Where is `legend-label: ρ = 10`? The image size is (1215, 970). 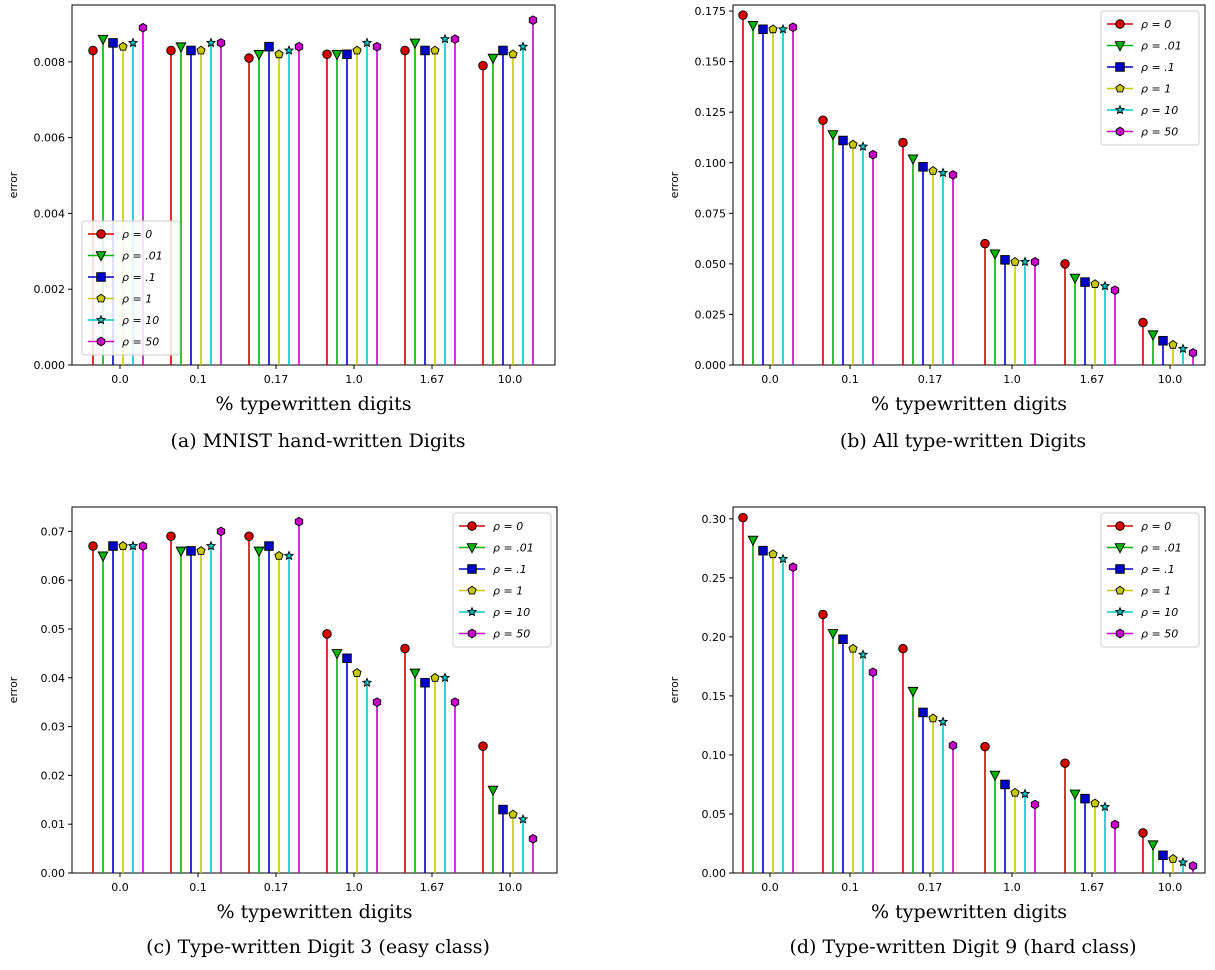 legend-label: ρ = 10 is located at coordinates (140, 320).